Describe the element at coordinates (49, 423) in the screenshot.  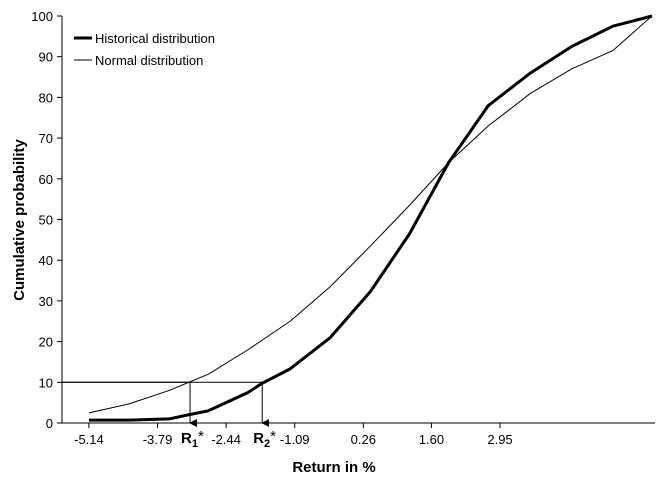
I see `y-tick-label: 0` at that location.